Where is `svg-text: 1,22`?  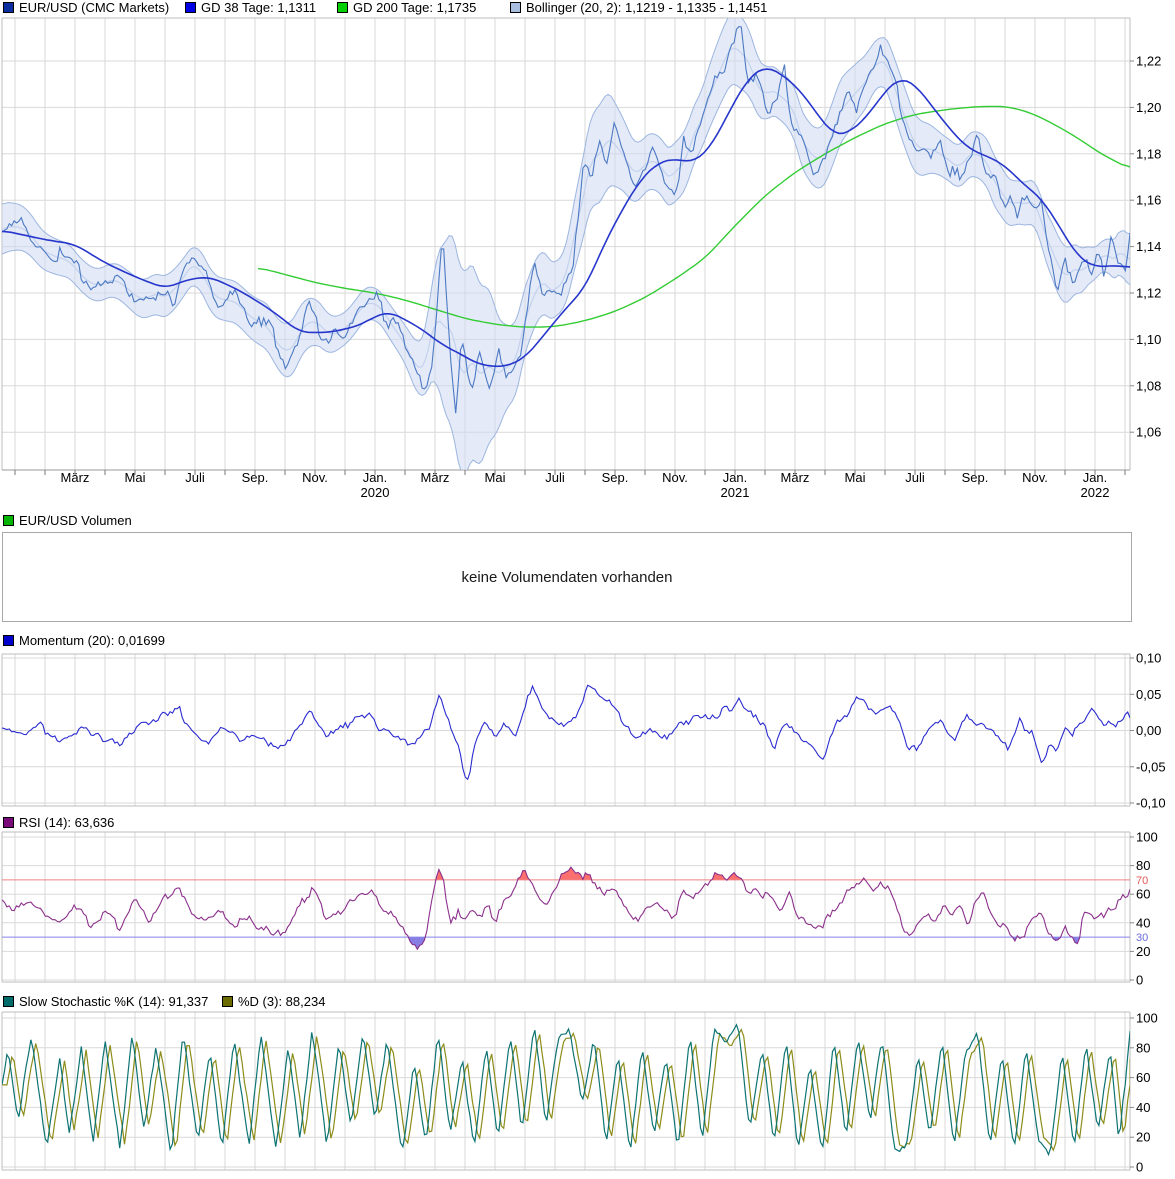
svg-text: 1,22 is located at coordinates (1148, 61).